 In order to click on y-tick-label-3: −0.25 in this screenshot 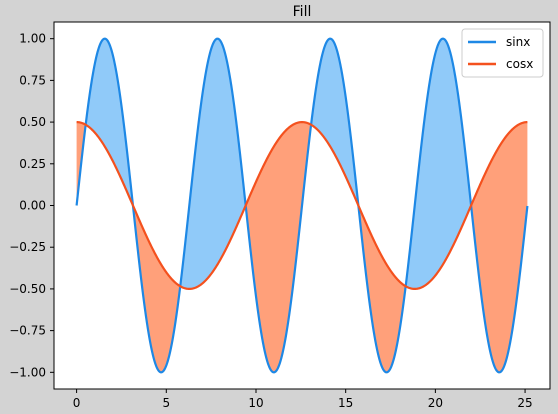, I will do `click(27, 247)`.